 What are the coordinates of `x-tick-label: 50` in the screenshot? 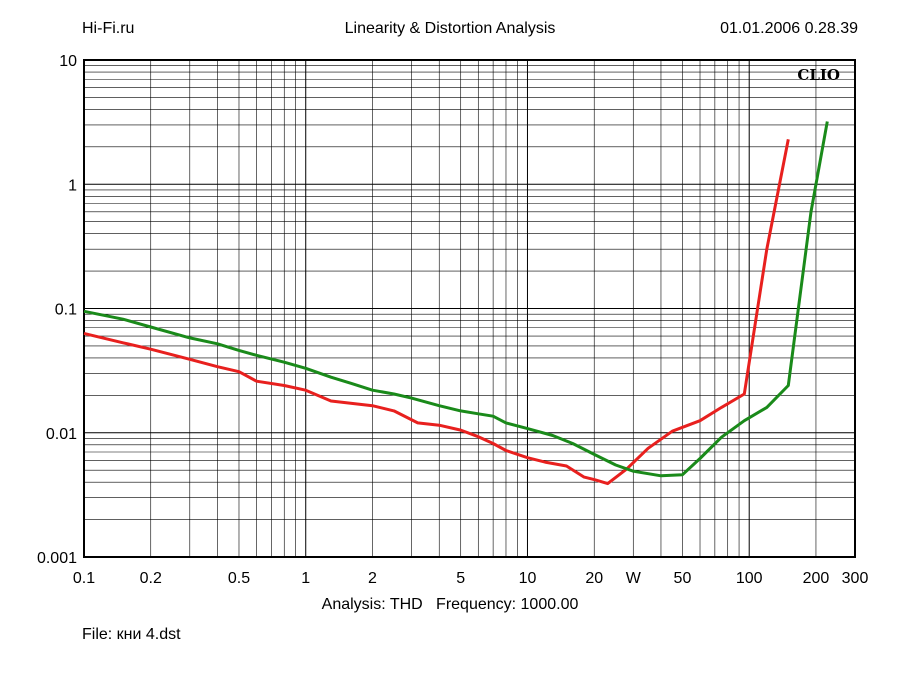 It's located at (683, 578).